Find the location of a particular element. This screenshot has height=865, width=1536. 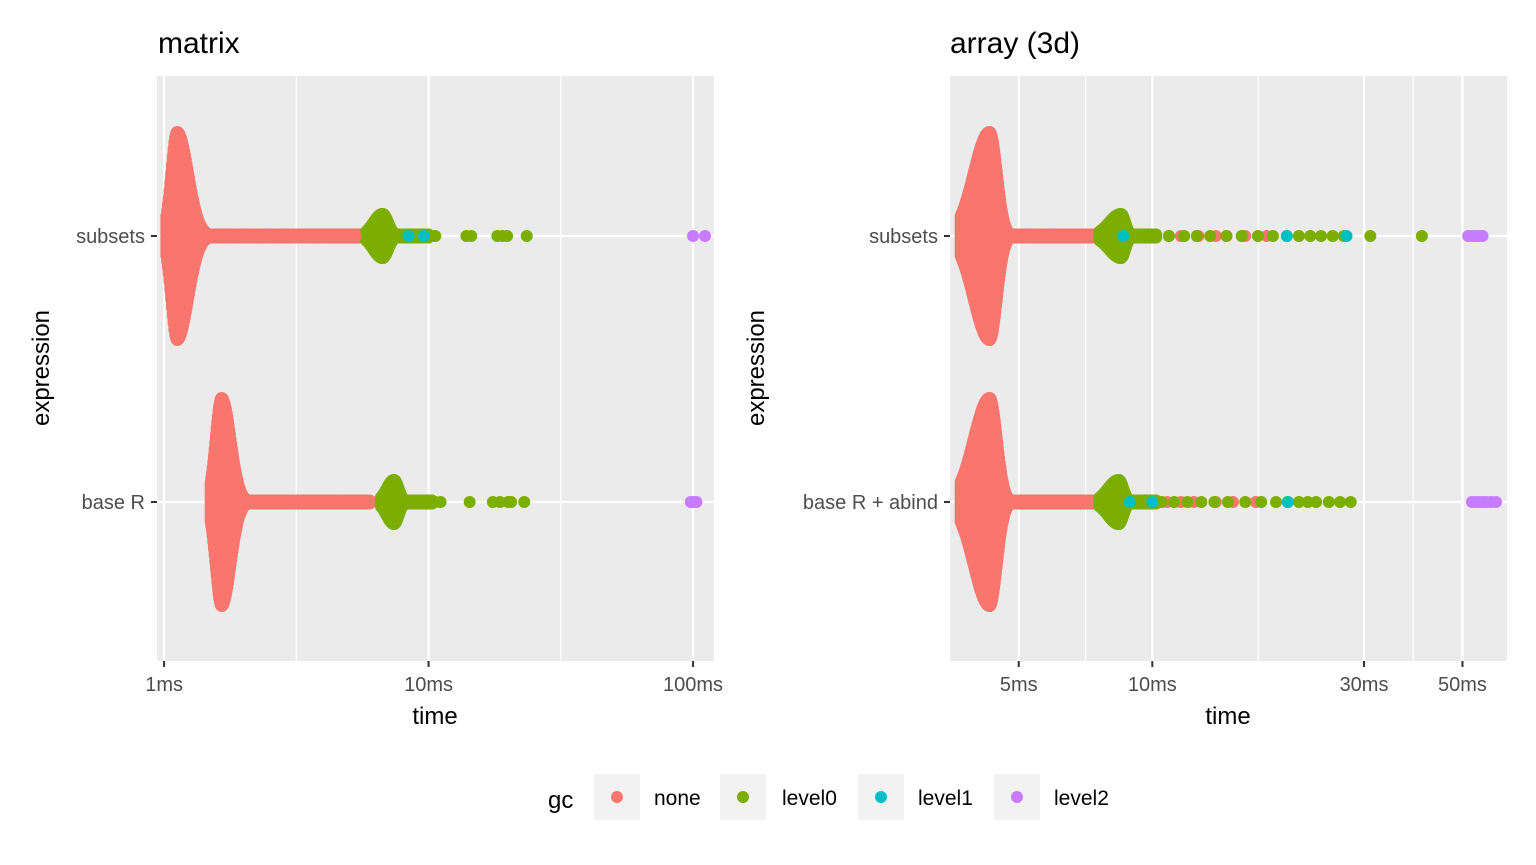

legend-label: level0 is located at coordinates (809, 798).